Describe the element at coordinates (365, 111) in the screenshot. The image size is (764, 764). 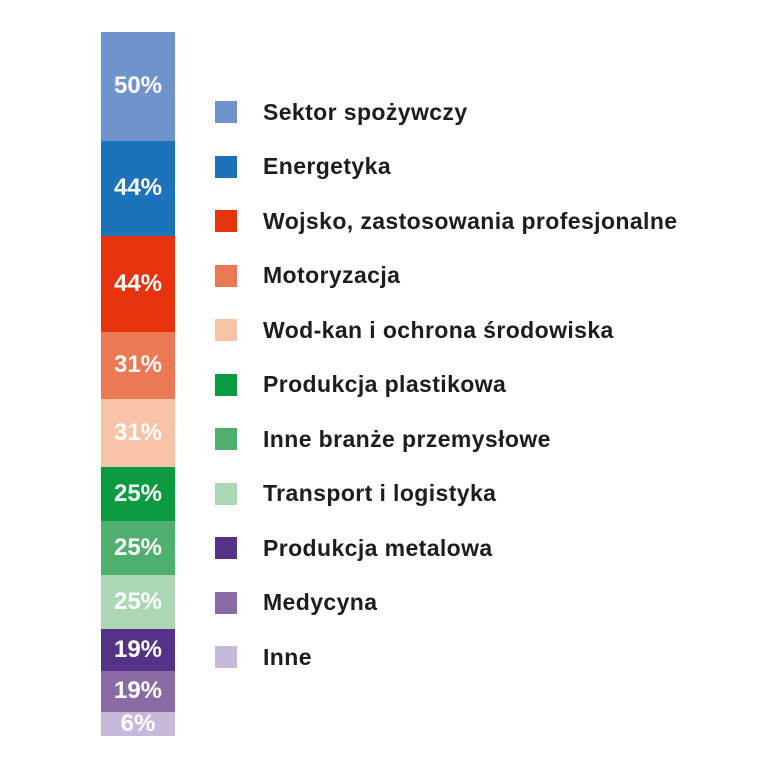
I see `legend-label: Sektor spożywczy` at that location.